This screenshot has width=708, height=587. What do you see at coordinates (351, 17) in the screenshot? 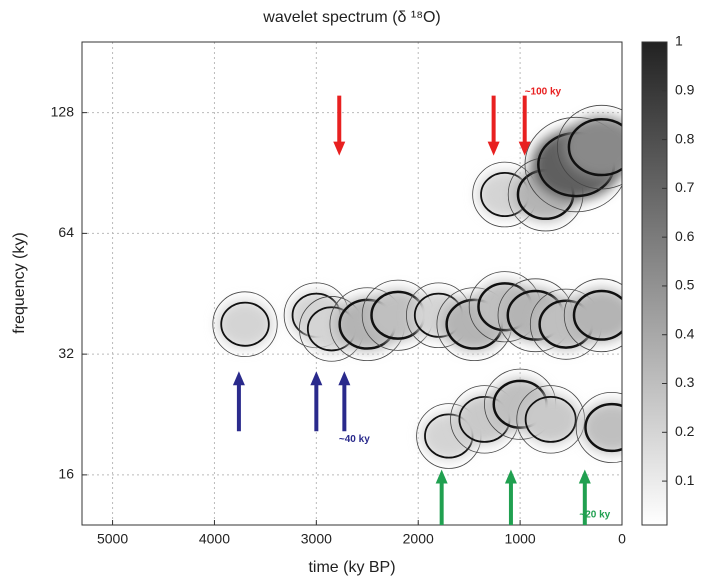
I see `chart-title: wavelet spectrum (δ ¹⁸O)` at bounding box center [351, 17].